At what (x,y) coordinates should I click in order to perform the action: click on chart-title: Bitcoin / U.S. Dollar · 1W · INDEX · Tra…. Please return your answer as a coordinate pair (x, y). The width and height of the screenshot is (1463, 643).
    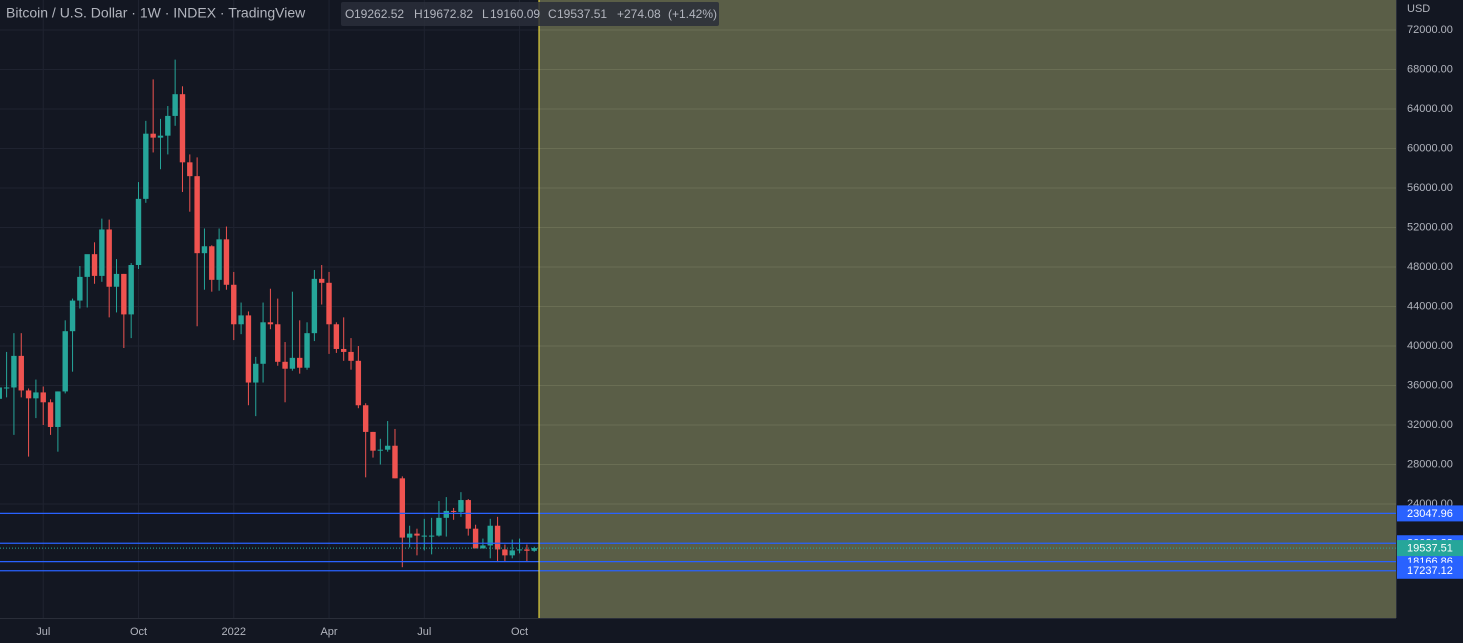
    Looking at the image, I should click on (156, 13).